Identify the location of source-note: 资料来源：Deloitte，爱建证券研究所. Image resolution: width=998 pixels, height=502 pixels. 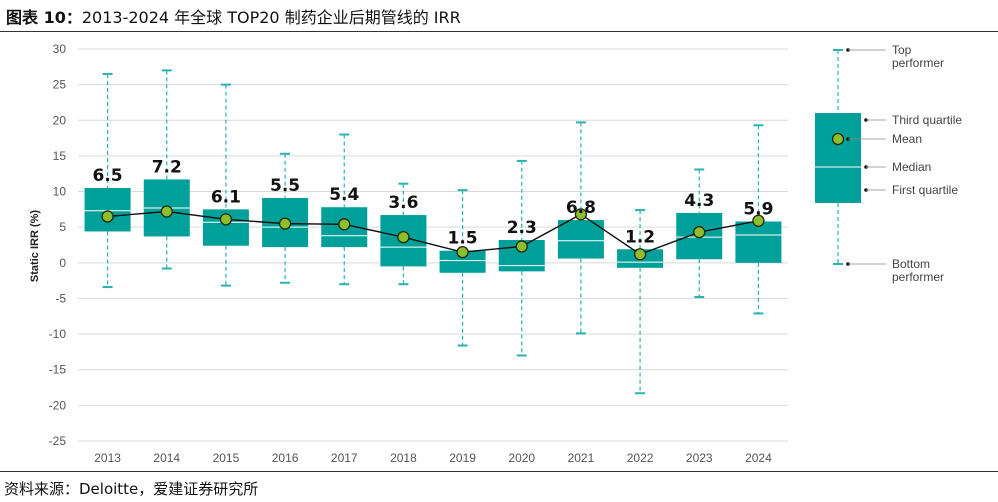
(131, 489).